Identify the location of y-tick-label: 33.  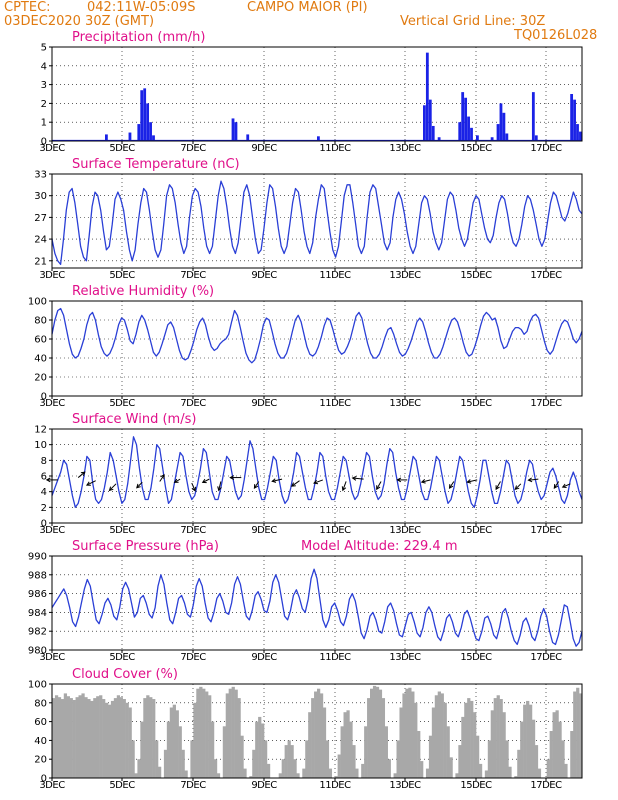
(40, 175).